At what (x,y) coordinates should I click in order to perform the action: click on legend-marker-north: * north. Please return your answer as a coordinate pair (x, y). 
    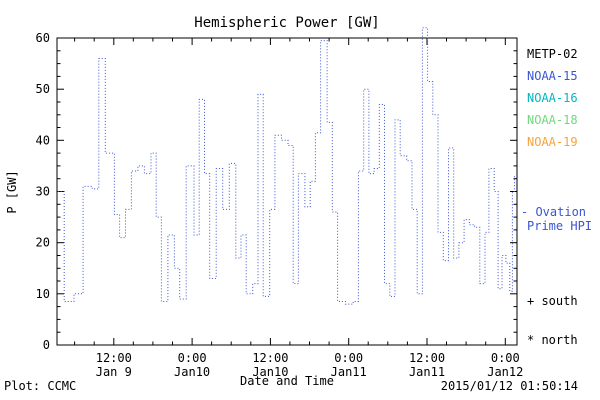
    Looking at the image, I should click on (552, 340).